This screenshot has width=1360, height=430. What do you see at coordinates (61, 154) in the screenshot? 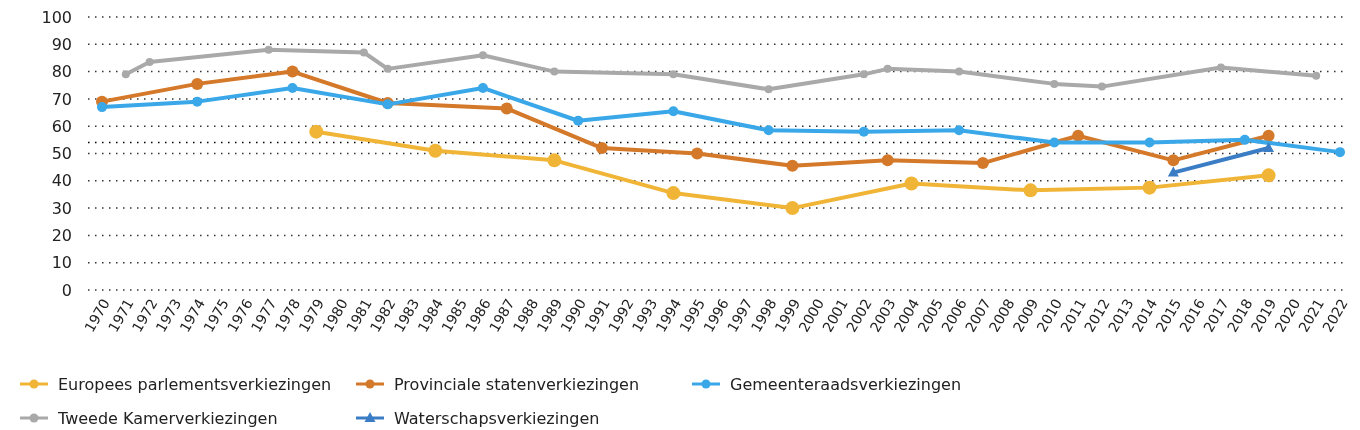
I see `y-tick-label: 50` at bounding box center [61, 154].